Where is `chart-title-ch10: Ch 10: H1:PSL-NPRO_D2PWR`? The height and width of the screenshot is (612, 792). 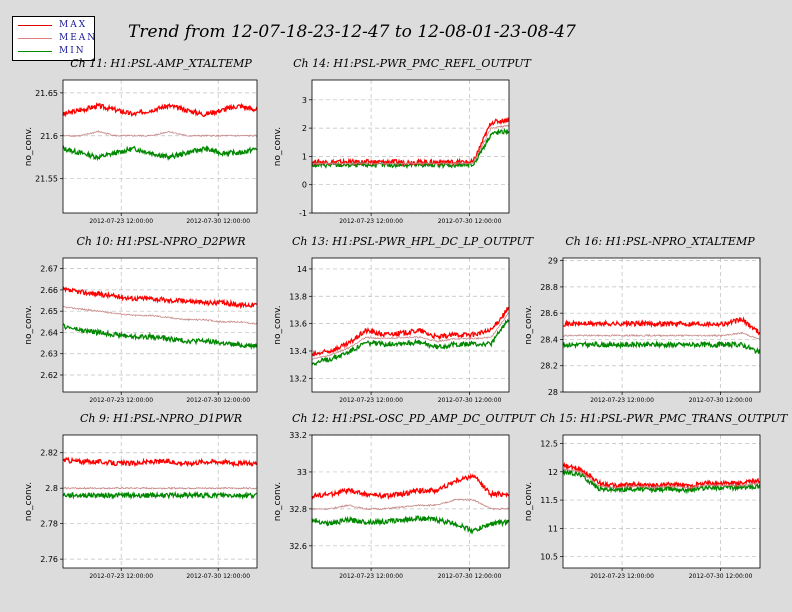
chart-title-ch10: Ch 10: H1:PSL-NPRO_D2PWR is located at coordinates (161, 241).